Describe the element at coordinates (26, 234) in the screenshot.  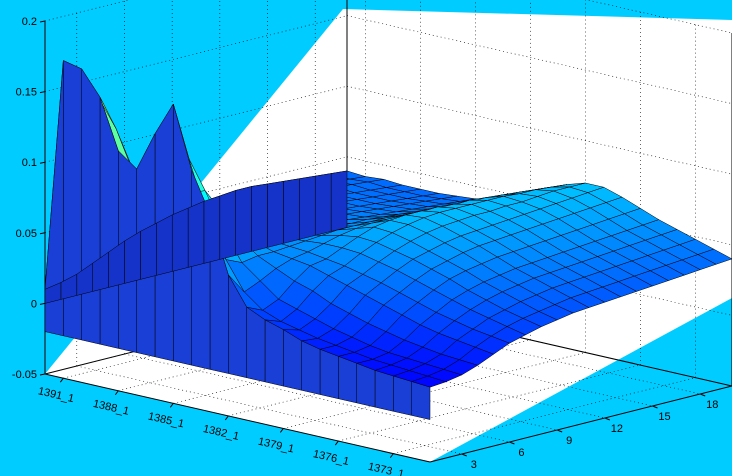
I see `z-tick-label: 0.05` at that location.